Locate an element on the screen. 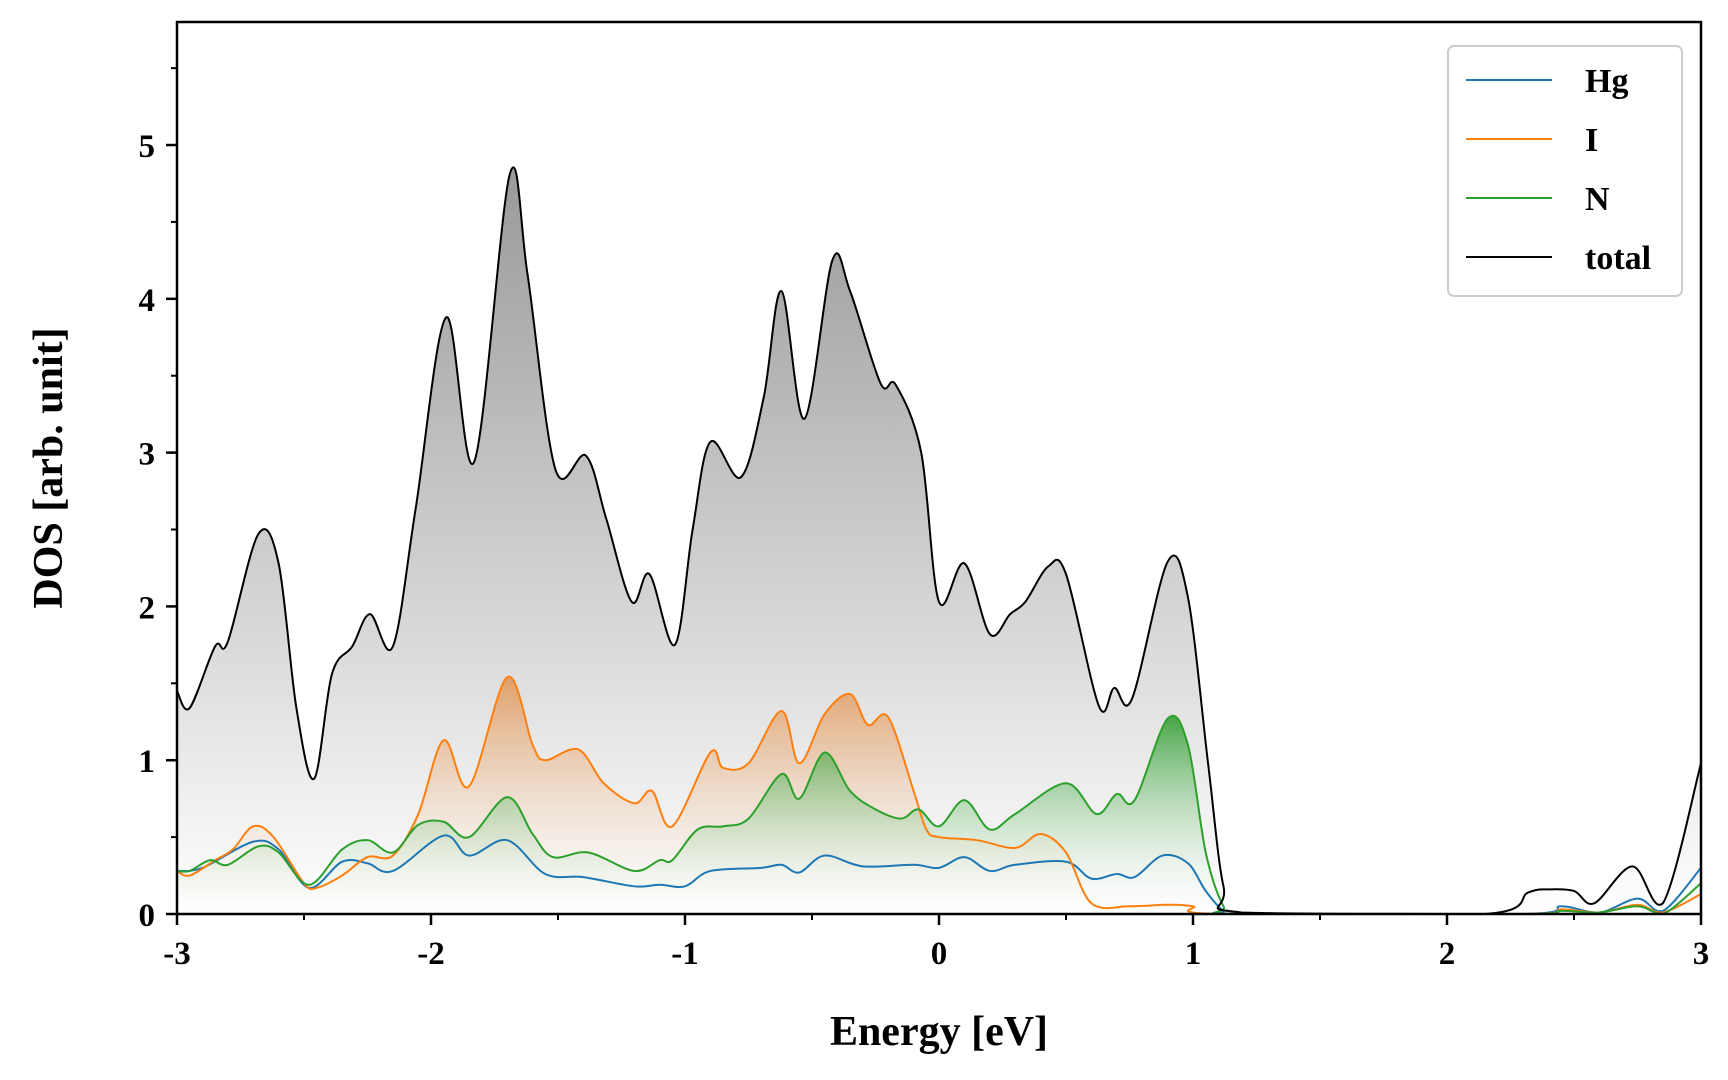 This screenshot has width=1728, height=1080. y-tick-label: 5 is located at coordinates (147, 147).